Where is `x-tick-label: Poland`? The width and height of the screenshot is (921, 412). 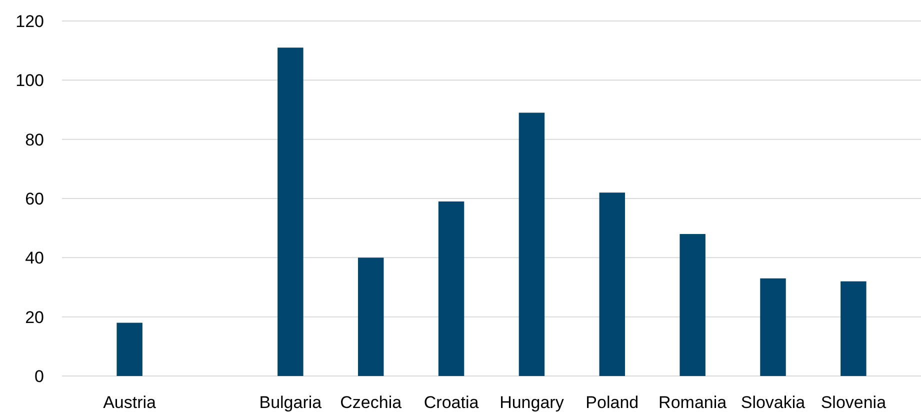 x-tick-label: Poland is located at coordinates (612, 402).